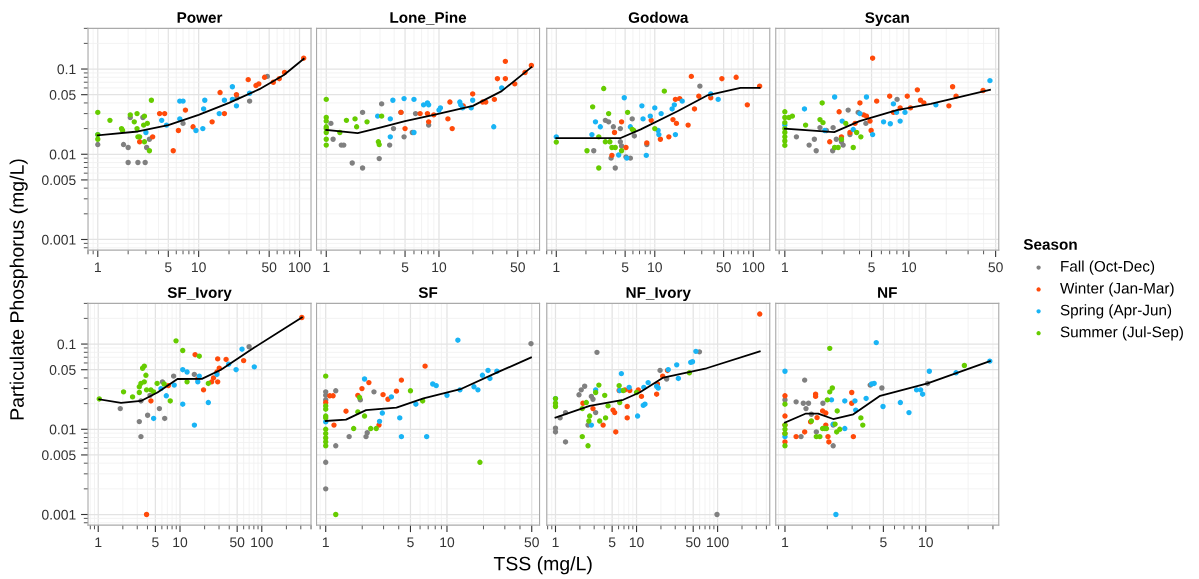 The width and height of the screenshot is (1199, 579). Describe the element at coordinates (542, 565) in the screenshot. I see `x-axis-title: TSS (mg/L)` at that location.